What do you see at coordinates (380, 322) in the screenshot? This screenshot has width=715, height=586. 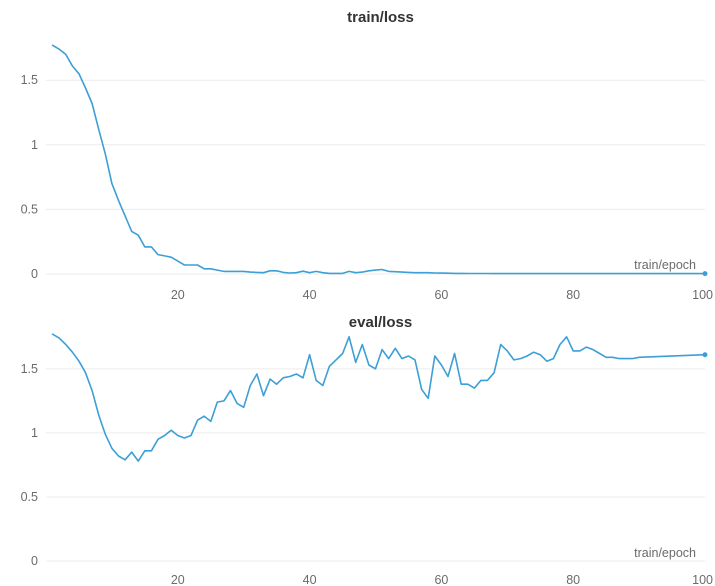 I see `chart-title: eval/loss` at bounding box center [380, 322].